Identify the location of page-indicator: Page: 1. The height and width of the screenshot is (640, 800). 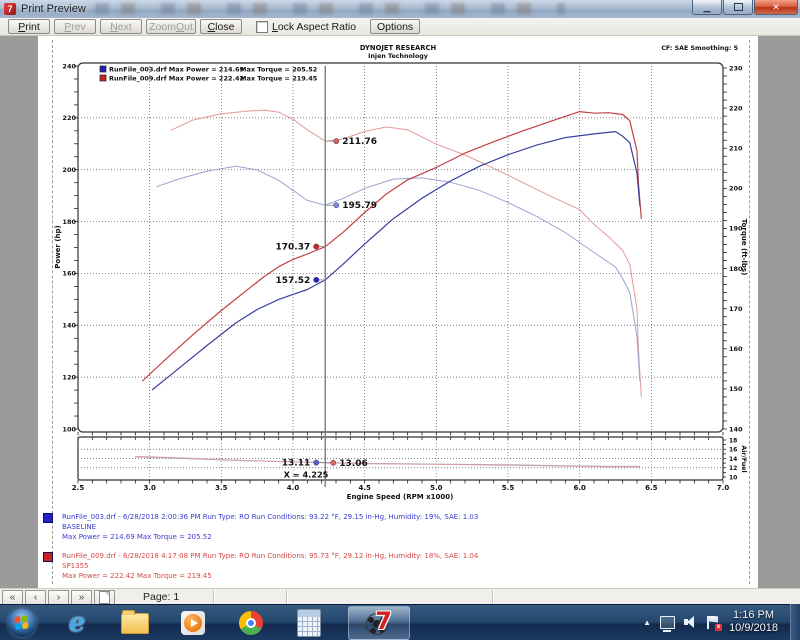
(161, 597).